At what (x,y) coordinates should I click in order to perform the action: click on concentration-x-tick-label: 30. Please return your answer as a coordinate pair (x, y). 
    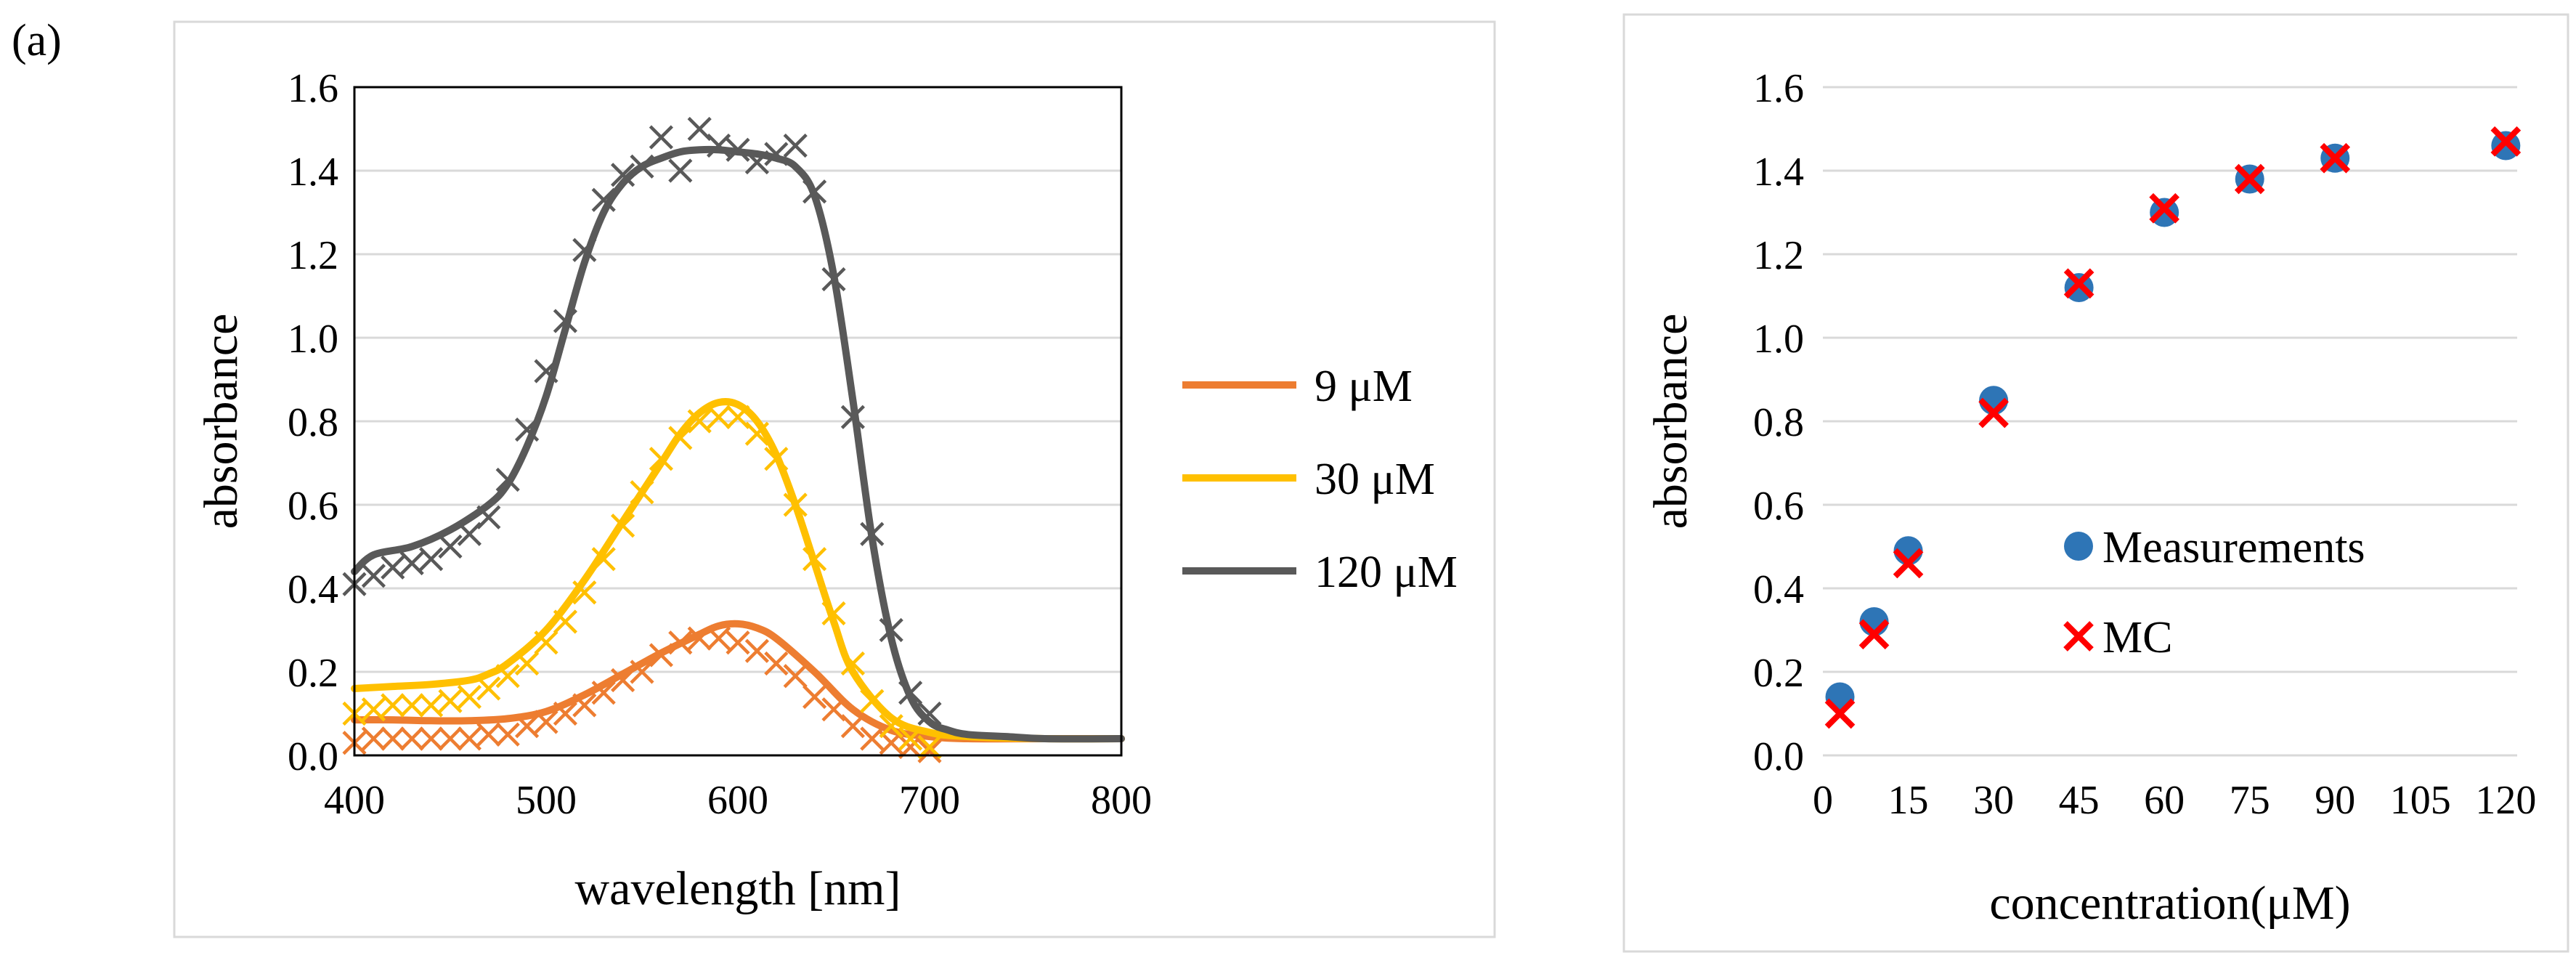
    Looking at the image, I should click on (1994, 800).